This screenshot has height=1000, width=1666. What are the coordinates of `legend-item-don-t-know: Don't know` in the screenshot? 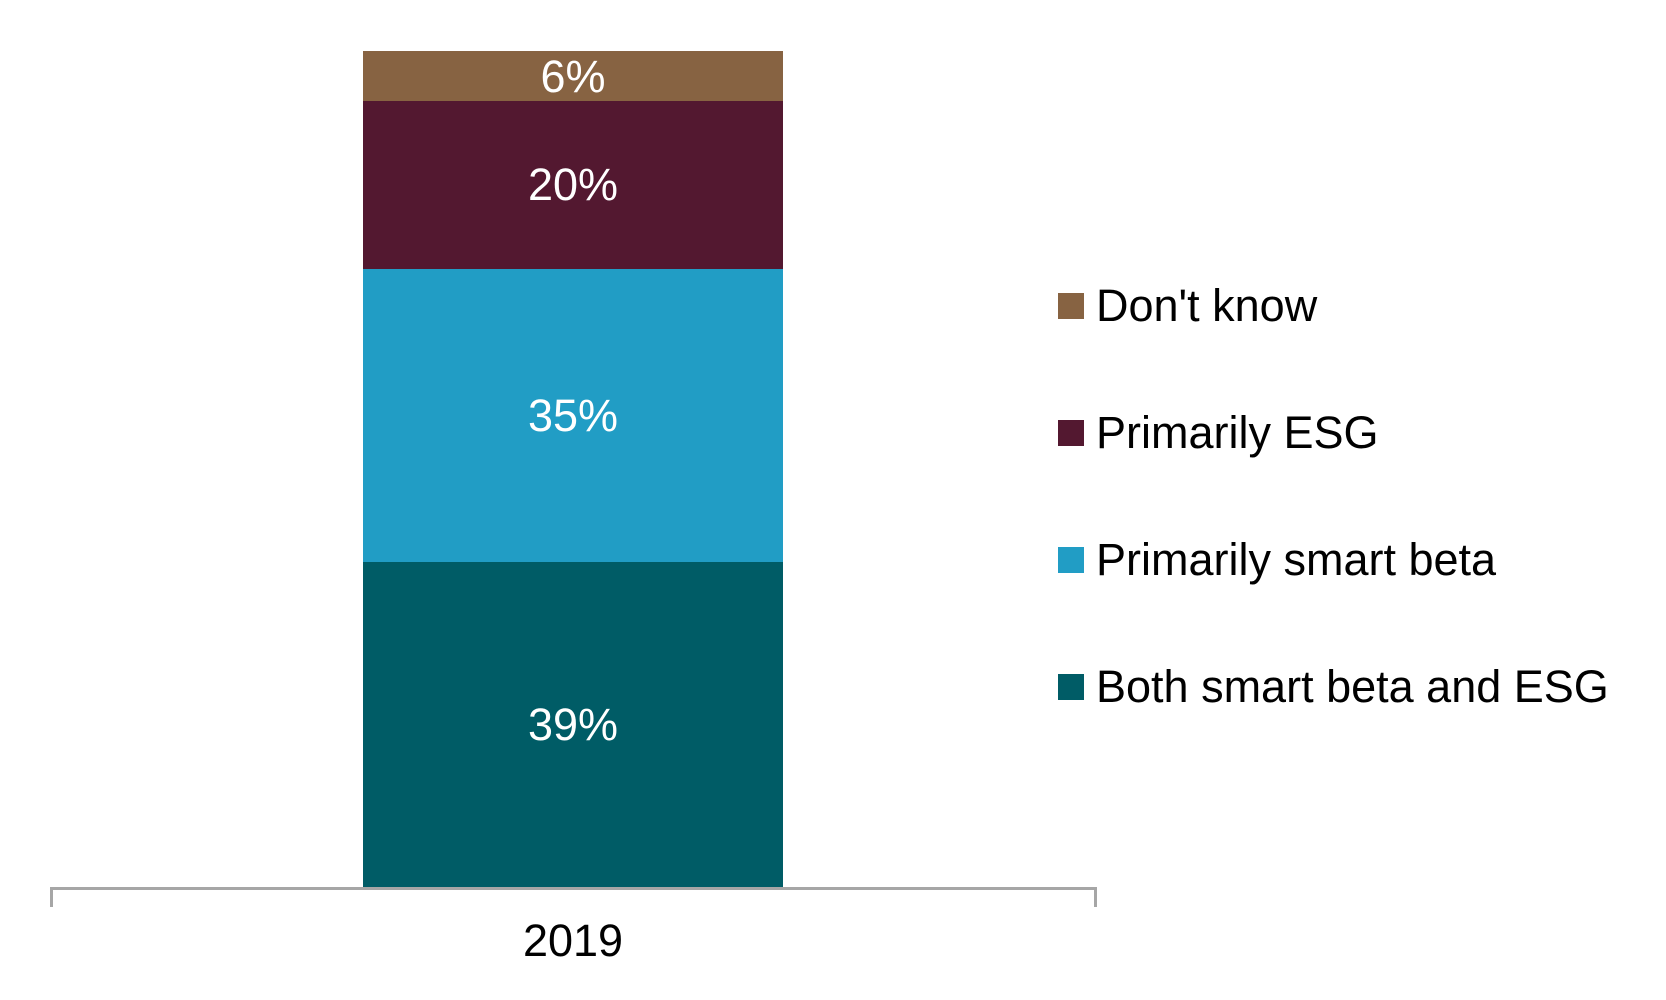 It's located at (1333, 305).